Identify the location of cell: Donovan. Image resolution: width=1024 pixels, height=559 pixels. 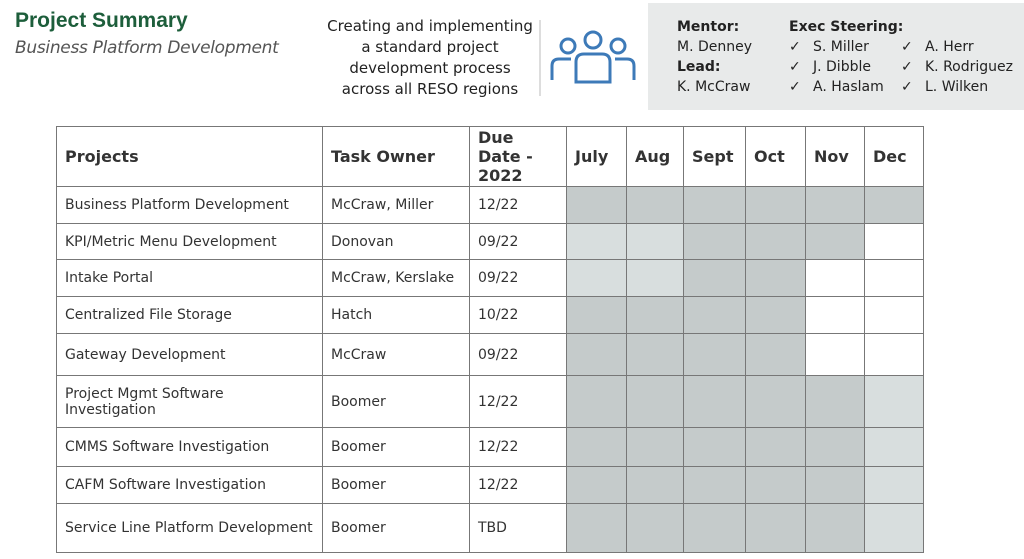
(396, 241).